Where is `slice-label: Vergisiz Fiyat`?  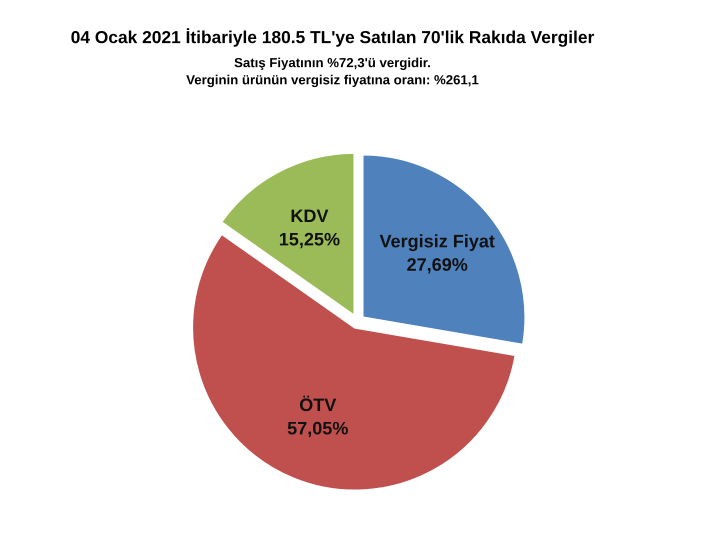
slice-label: Vergisiz Fiyat is located at coordinates (437, 243).